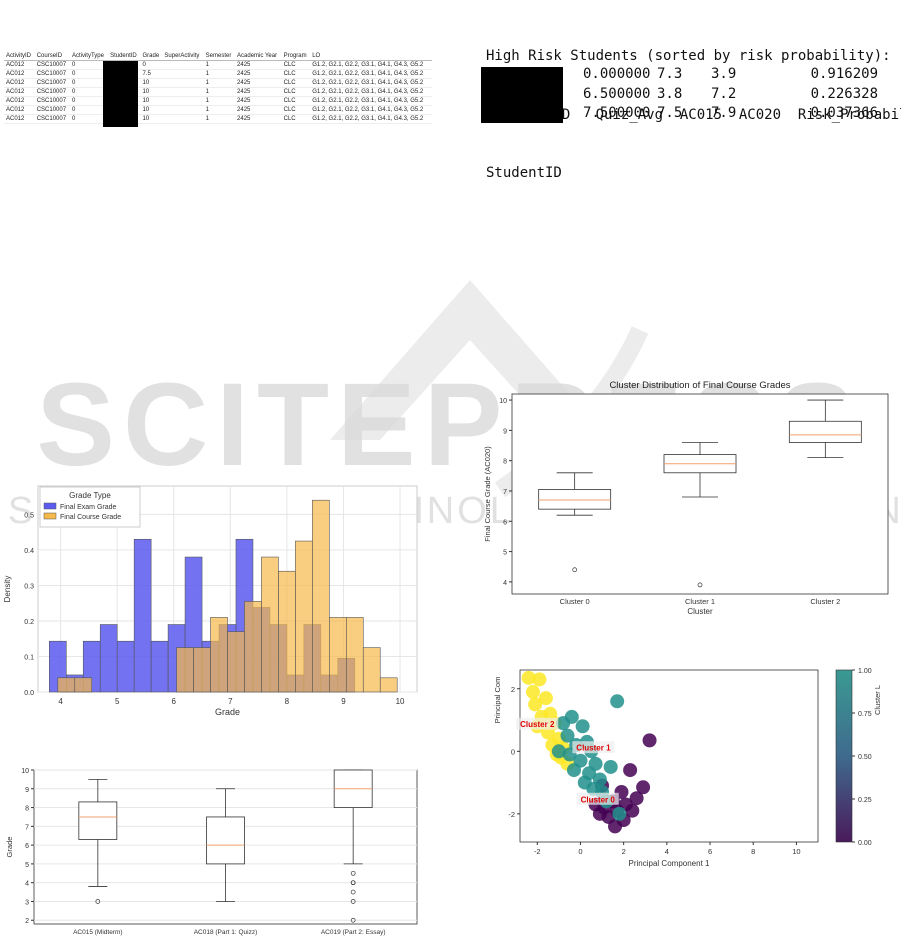 The width and height of the screenshot is (901, 946). I want to click on y-tick-label: 0.4, so click(29, 551).